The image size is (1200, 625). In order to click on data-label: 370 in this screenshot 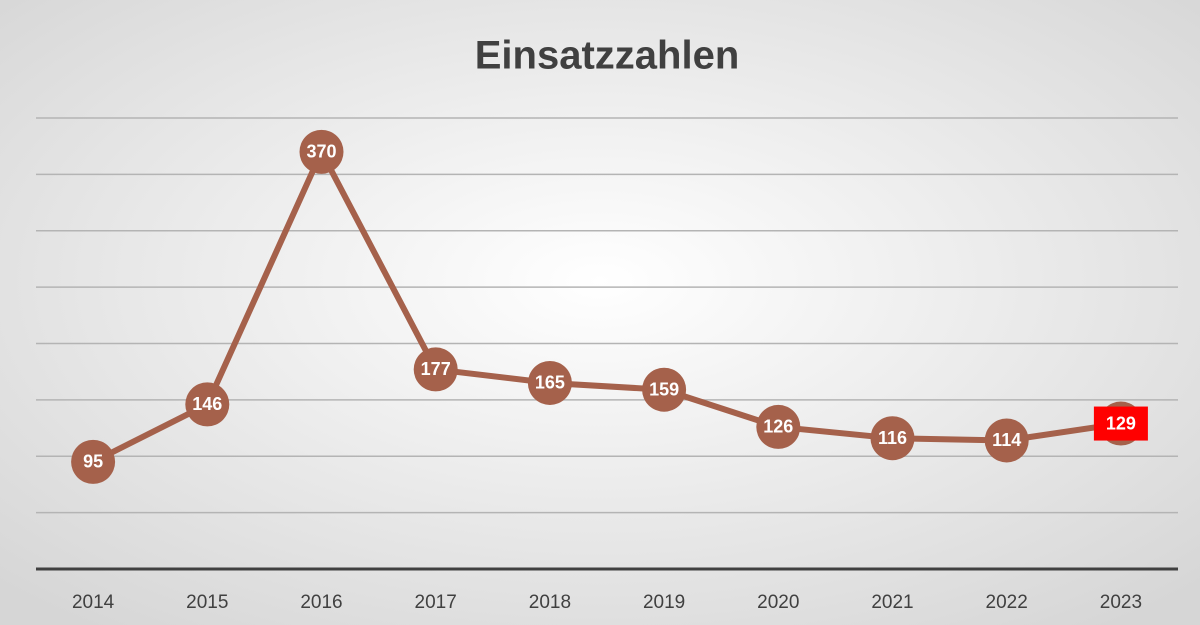, I will do `click(321, 152)`.